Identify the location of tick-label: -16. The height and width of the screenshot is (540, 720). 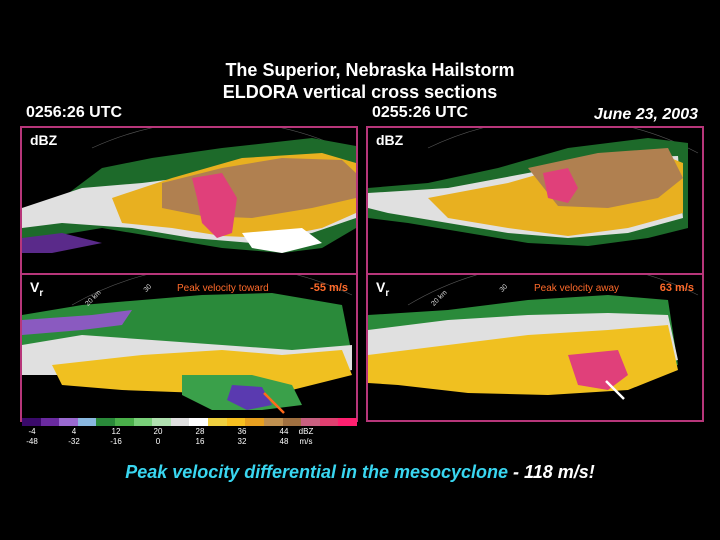
(116, 441).